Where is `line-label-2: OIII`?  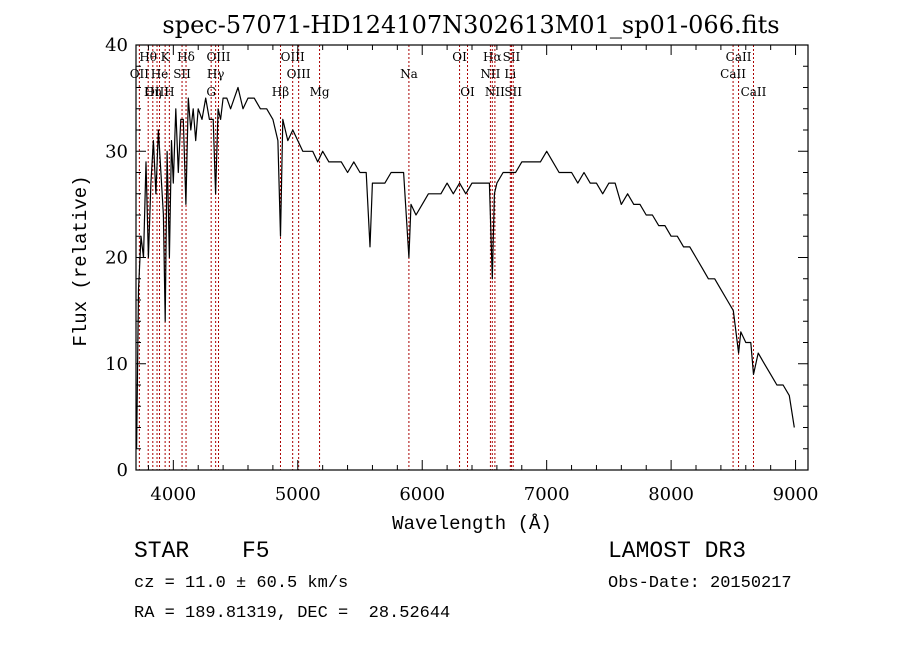
line-label-2: OIII is located at coordinates (157, 92).